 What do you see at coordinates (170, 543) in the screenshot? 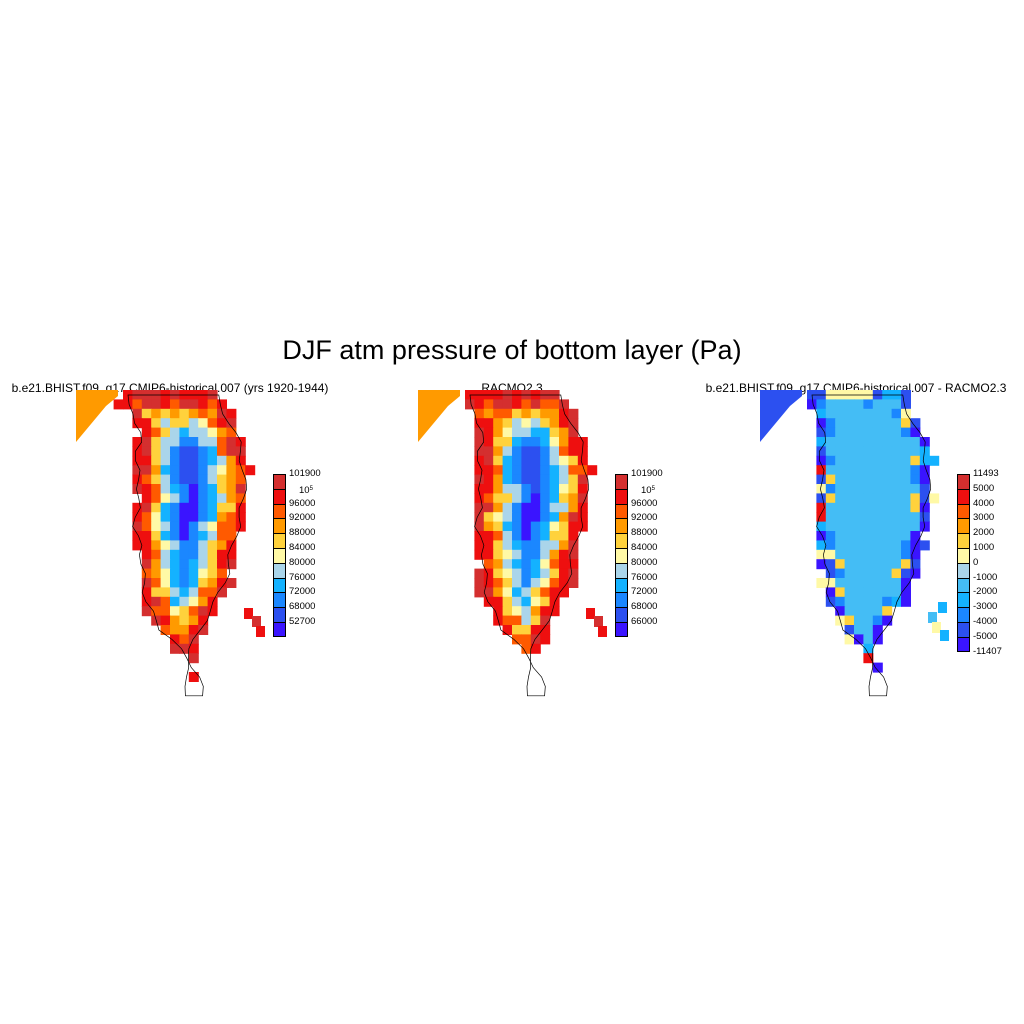
I see `map-model` at bounding box center [170, 543].